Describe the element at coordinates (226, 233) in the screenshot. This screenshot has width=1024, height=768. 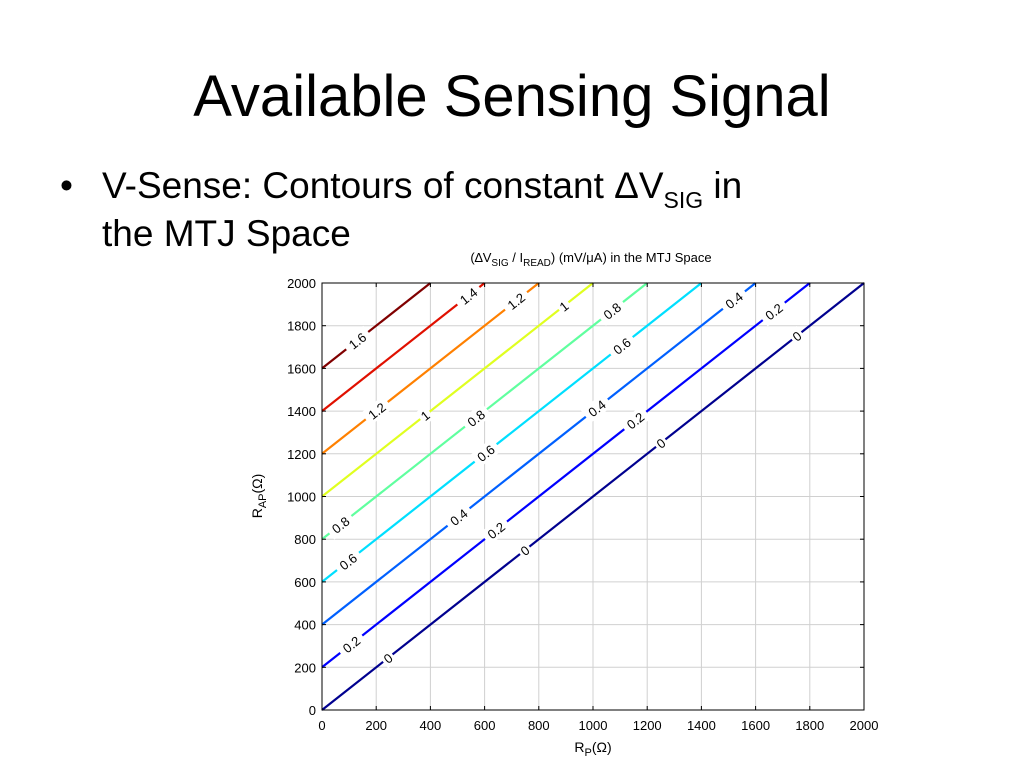
I see `bullet-text-line2: the MTJ Space` at that location.